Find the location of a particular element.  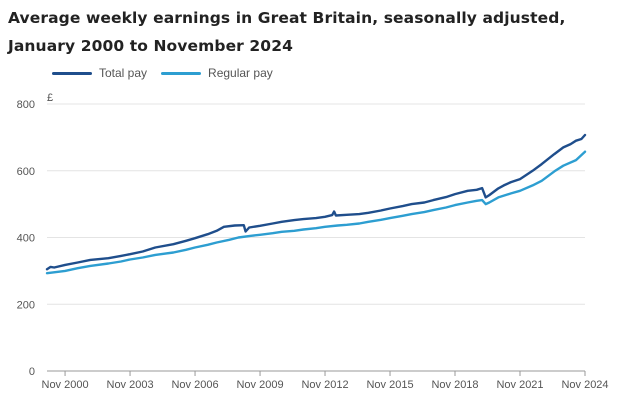

y-axis-unit-label: £ is located at coordinates (50, 98).